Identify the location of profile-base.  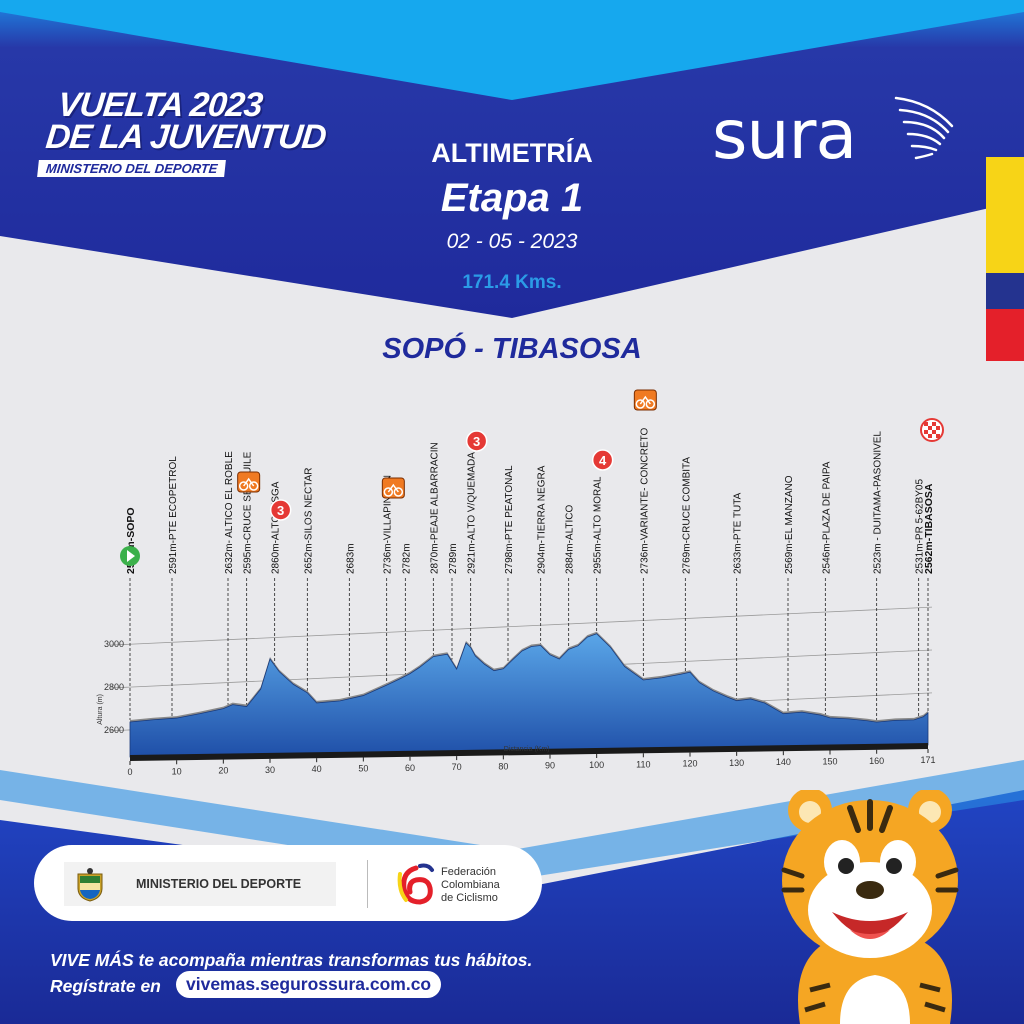
(529, 752).